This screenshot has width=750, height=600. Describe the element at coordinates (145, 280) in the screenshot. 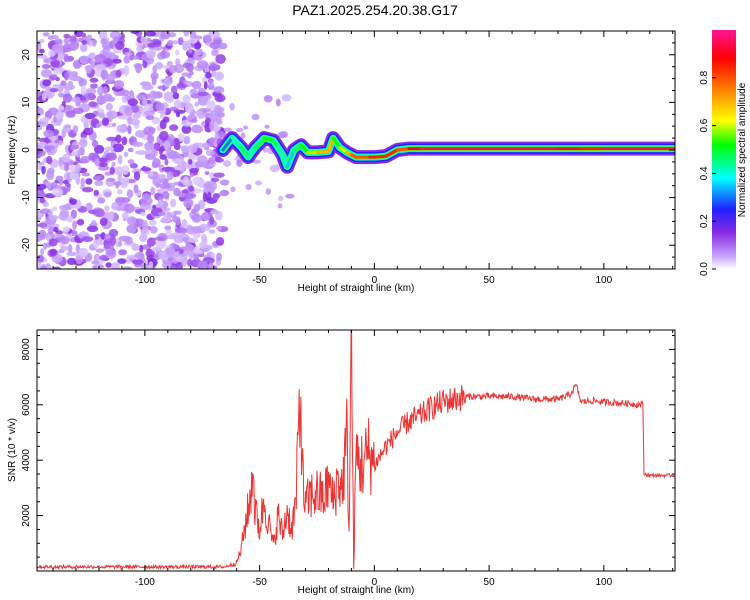

I see `x-tick-label: -100` at that location.